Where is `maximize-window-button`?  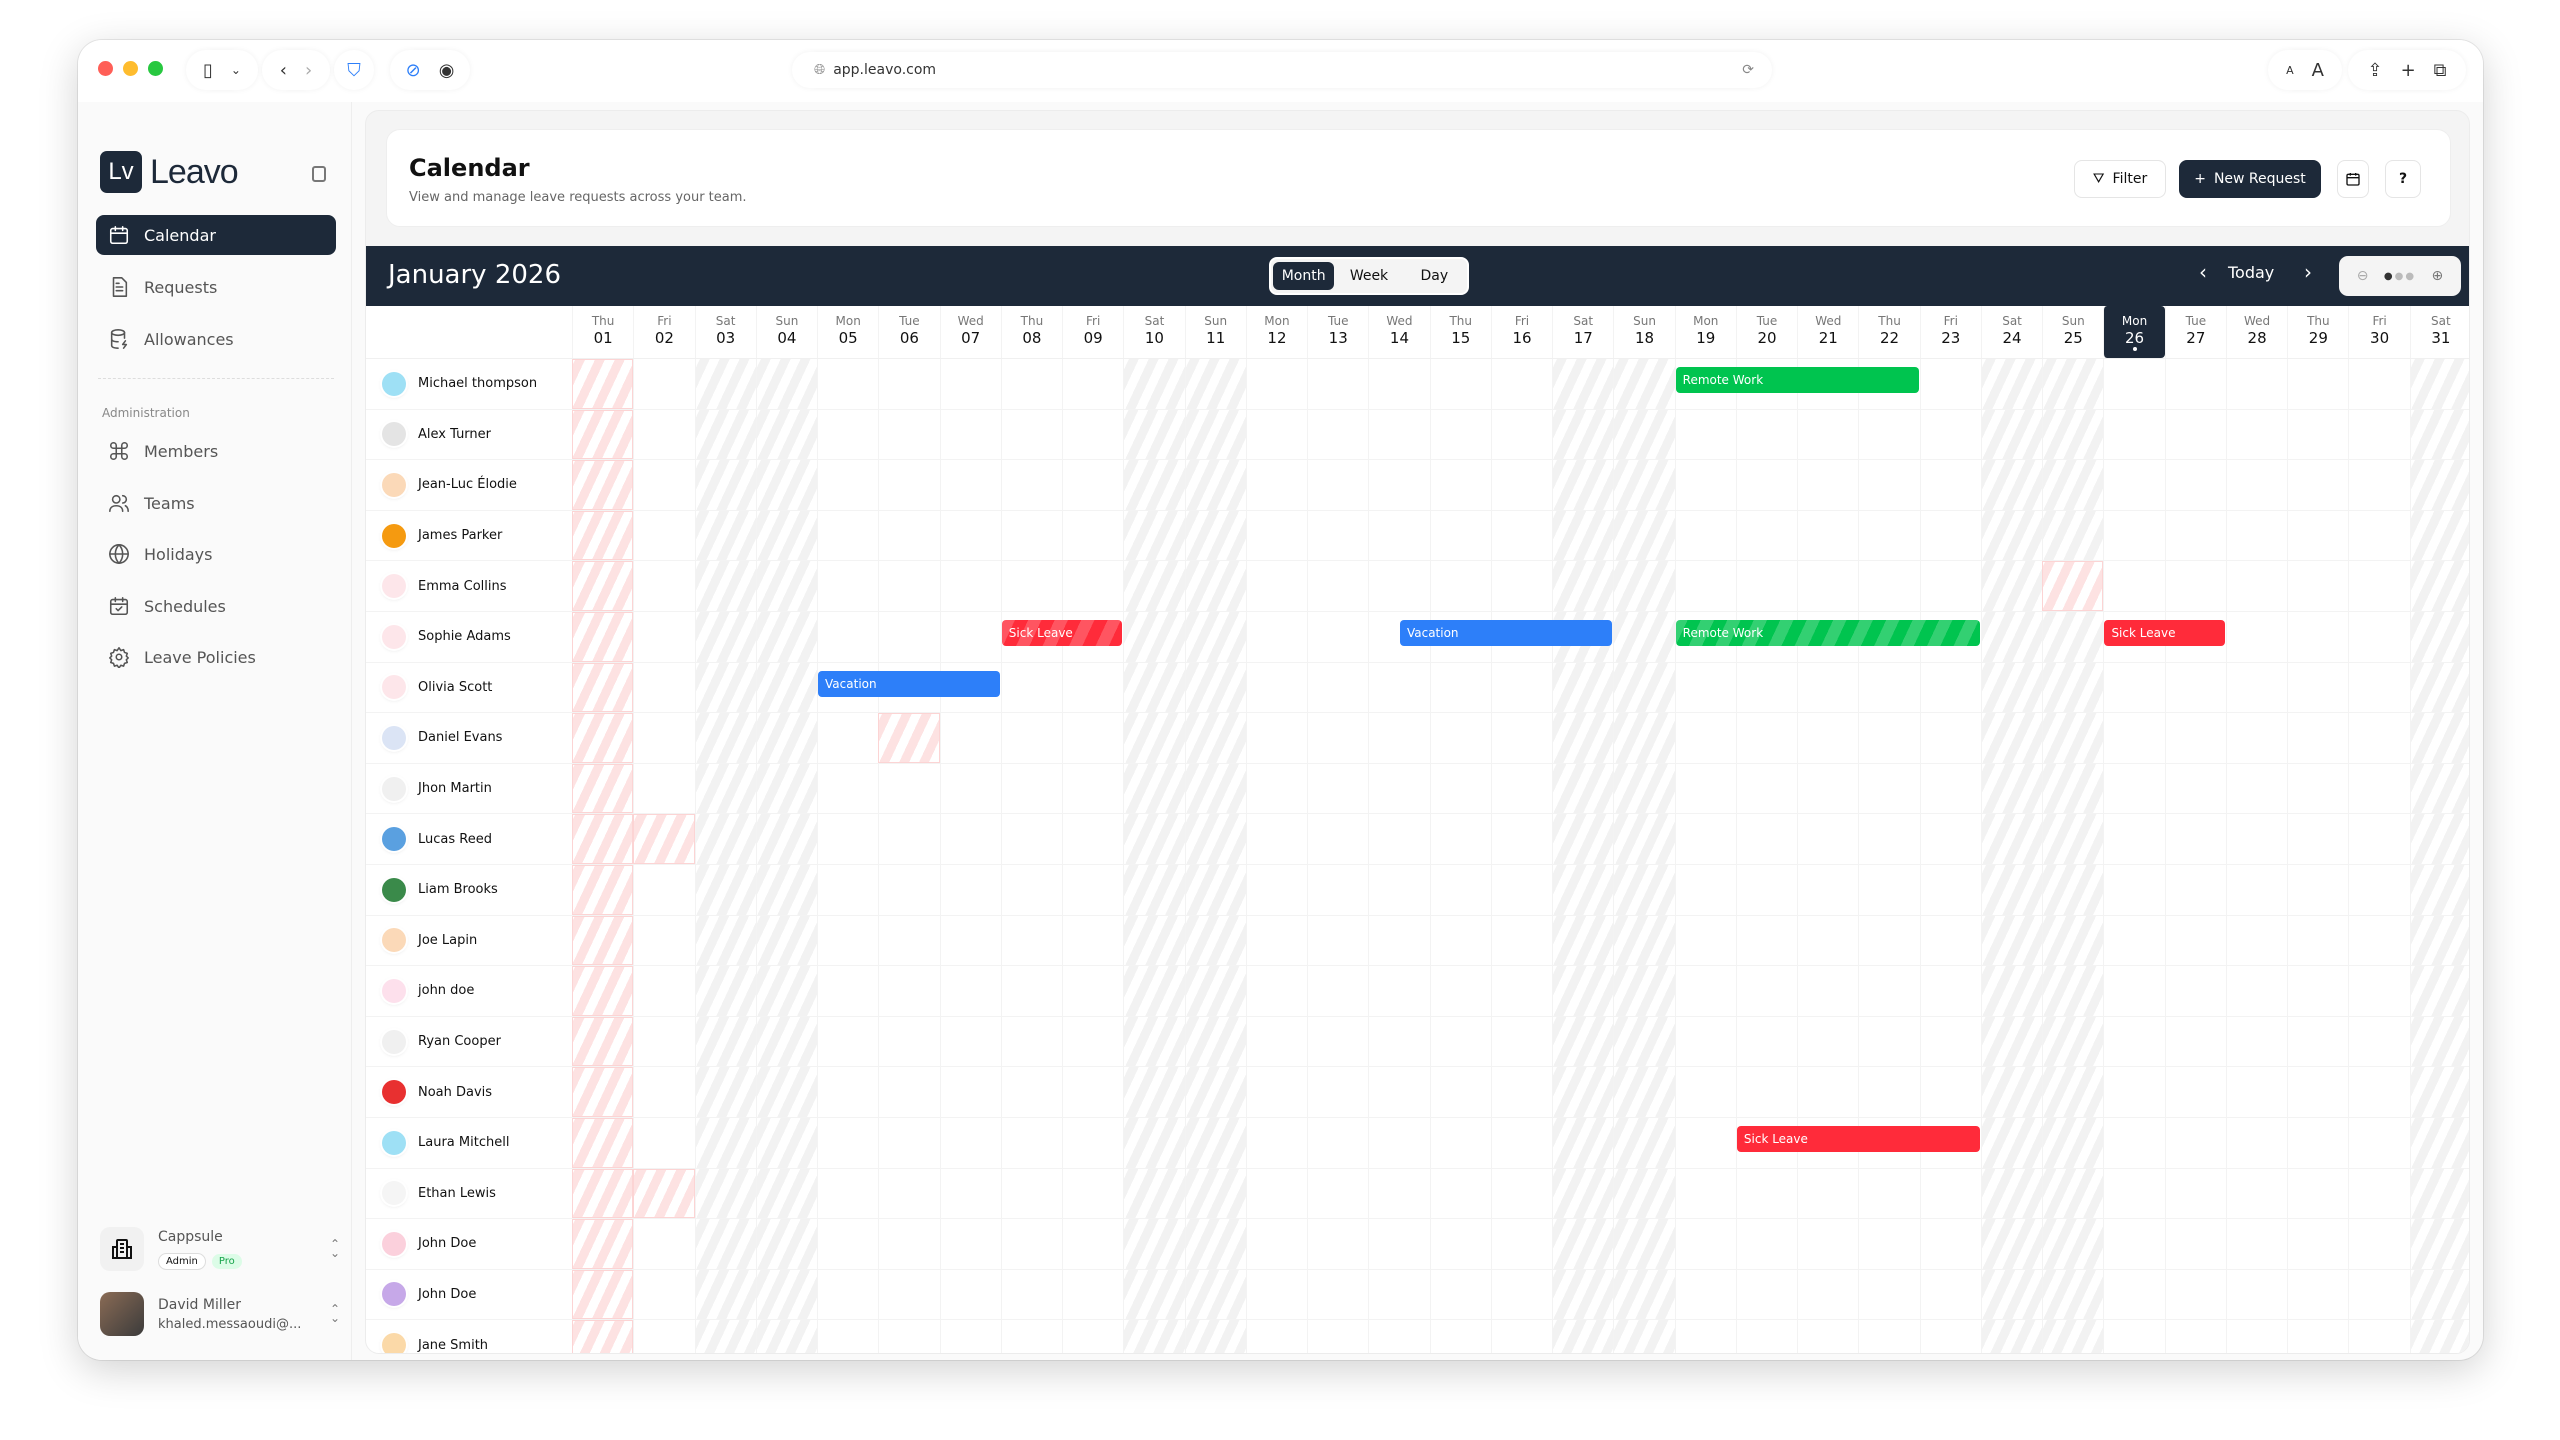
maximize-window-button is located at coordinates (155, 68).